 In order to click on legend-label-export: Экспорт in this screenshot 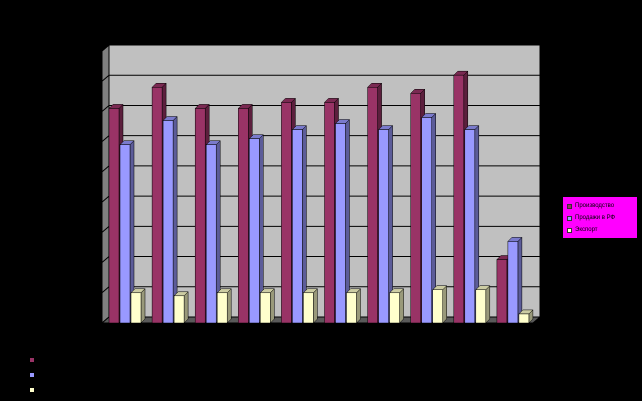, I will do `click(586, 230)`.